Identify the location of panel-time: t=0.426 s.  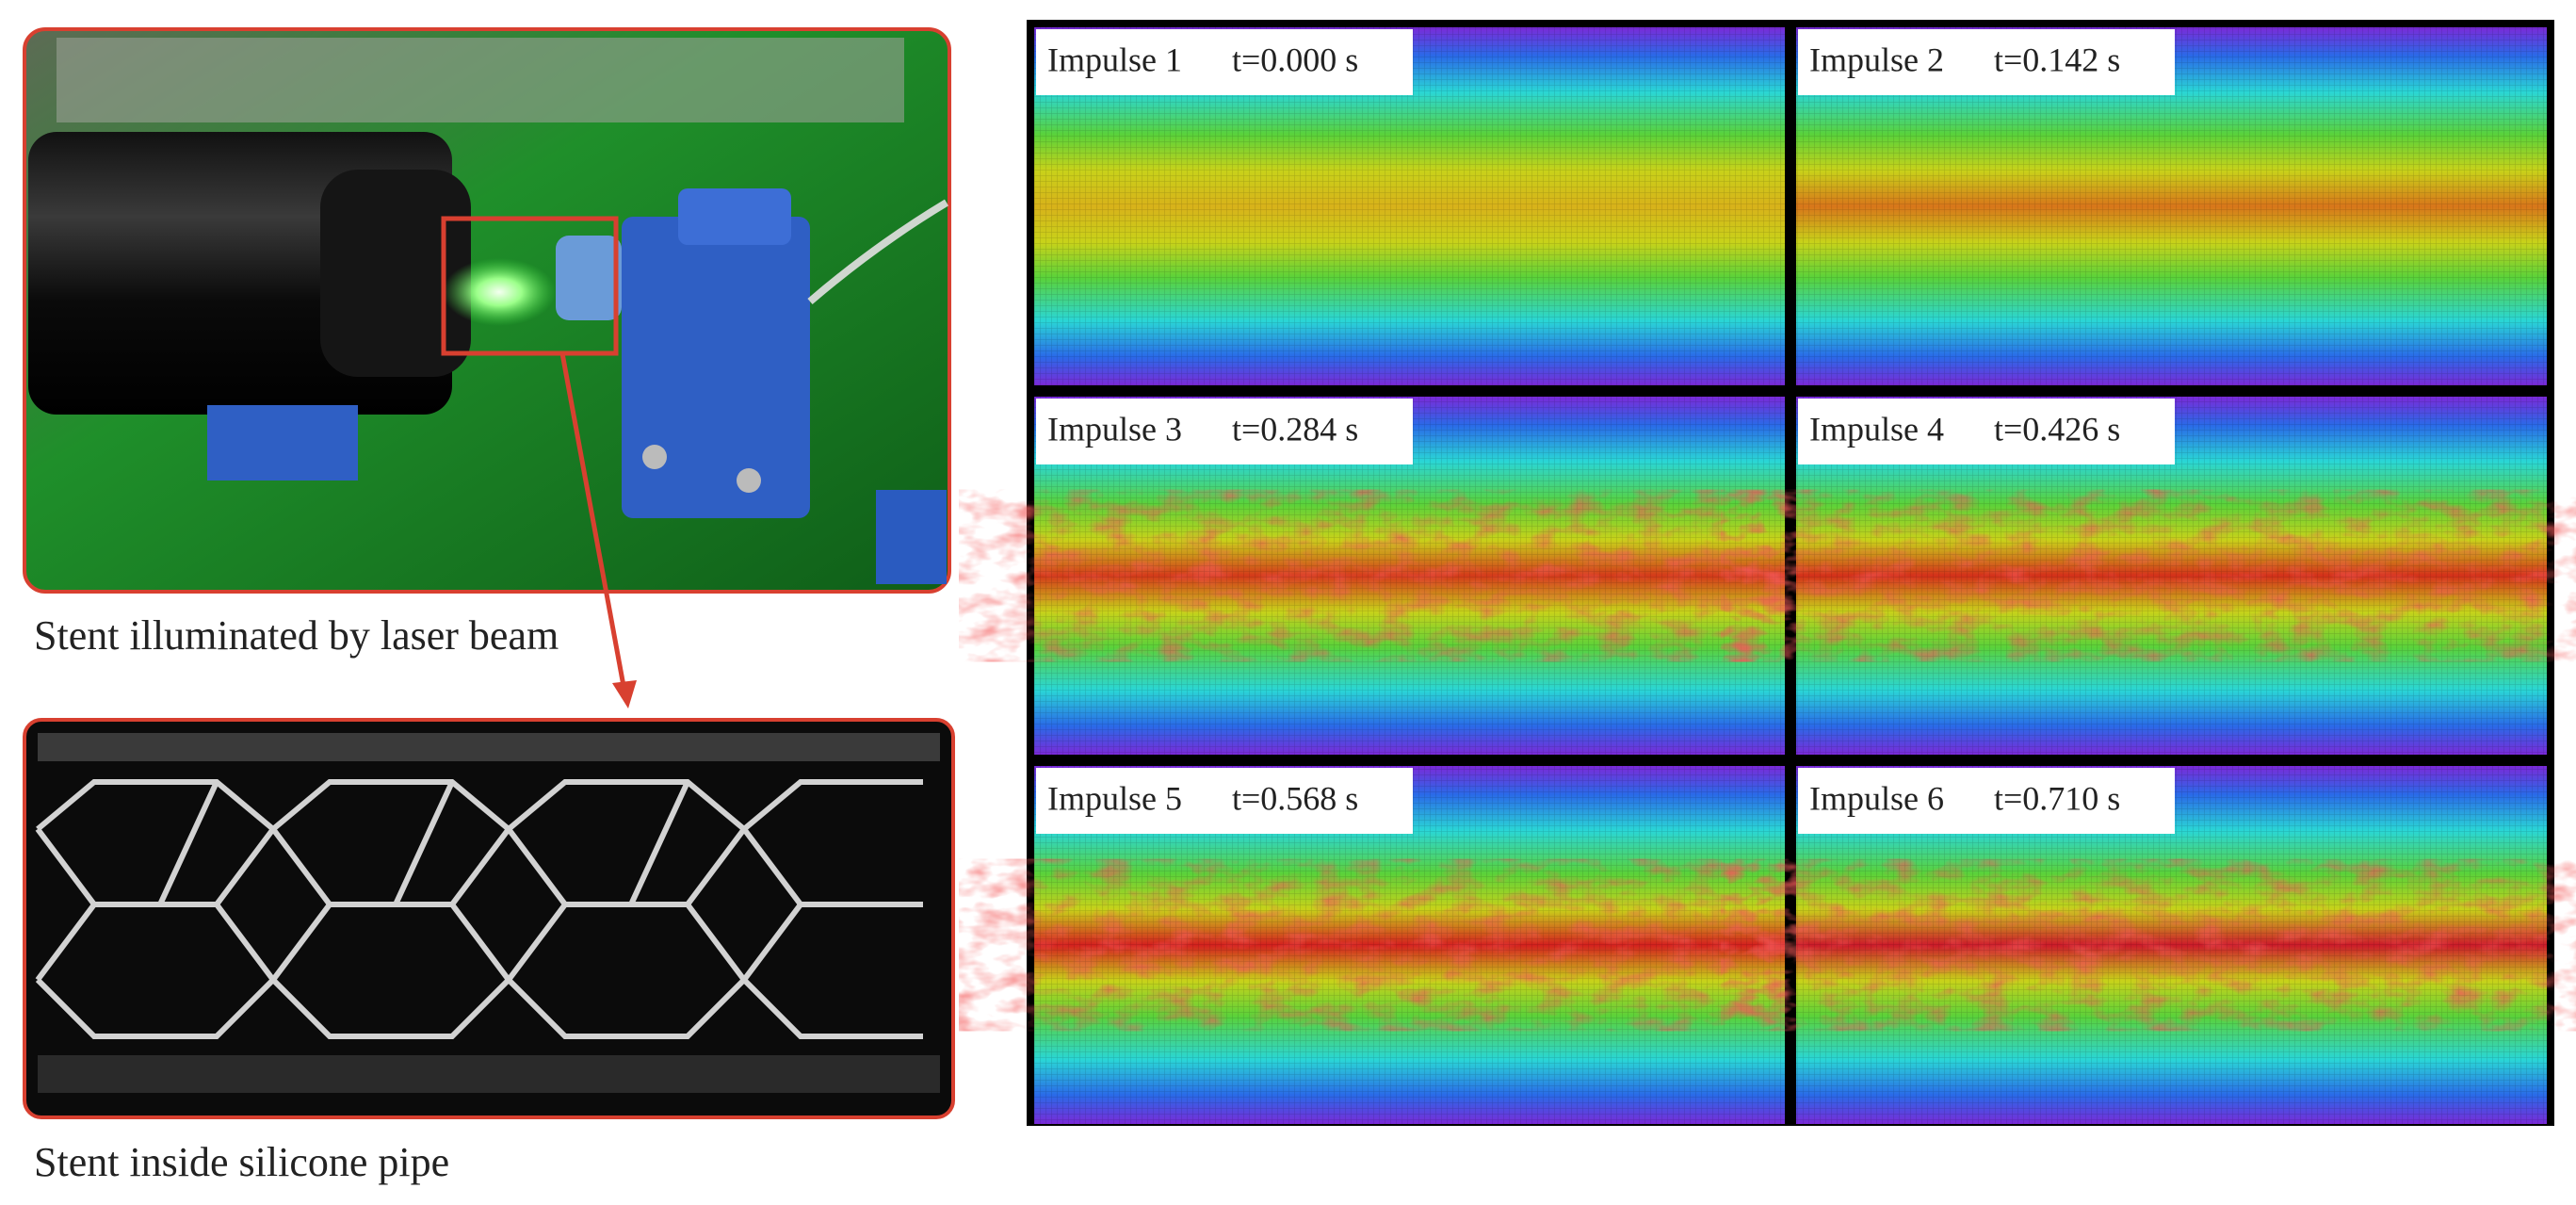
(2057, 429).